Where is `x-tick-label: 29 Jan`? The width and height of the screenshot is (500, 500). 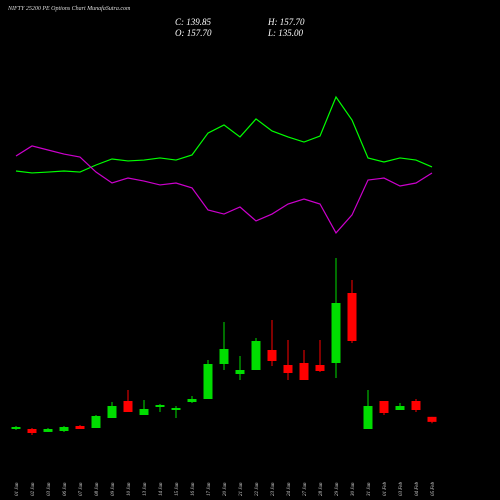 x-tick-label: 29 Jan is located at coordinates (337, 489).